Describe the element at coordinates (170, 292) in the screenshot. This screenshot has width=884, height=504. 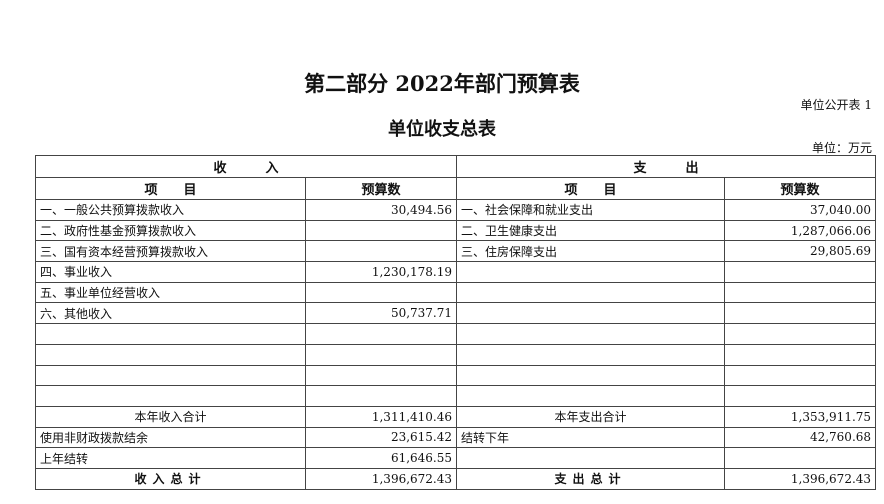
I see `income-item: 五、事业单位经营收入` at that location.